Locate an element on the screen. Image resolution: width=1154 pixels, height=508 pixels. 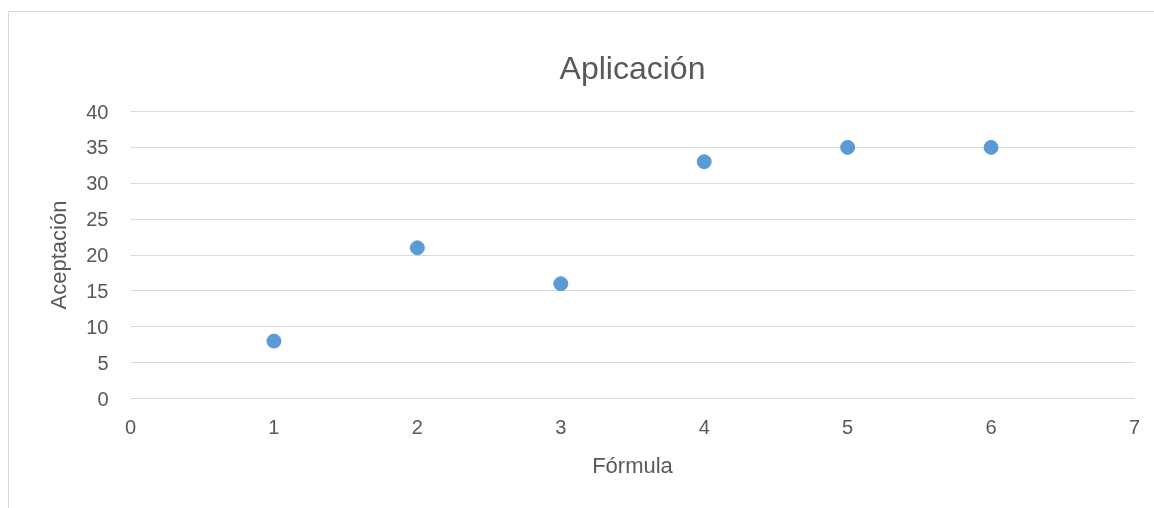
y-axis-title: Aceptación is located at coordinates (59, 255).